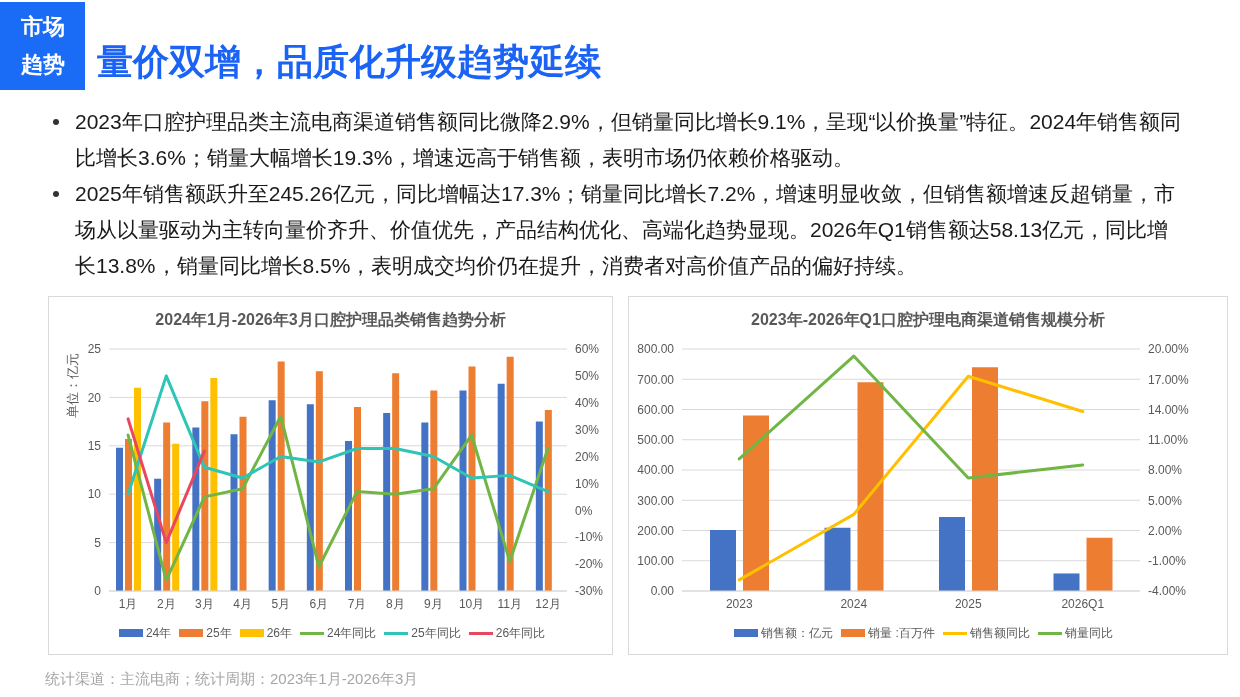 The height and width of the screenshot is (697, 1240). What do you see at coordinates (509, 603) in the screenshot?
I see `x-tick-label: 11月` at bounding box center [509, 603].